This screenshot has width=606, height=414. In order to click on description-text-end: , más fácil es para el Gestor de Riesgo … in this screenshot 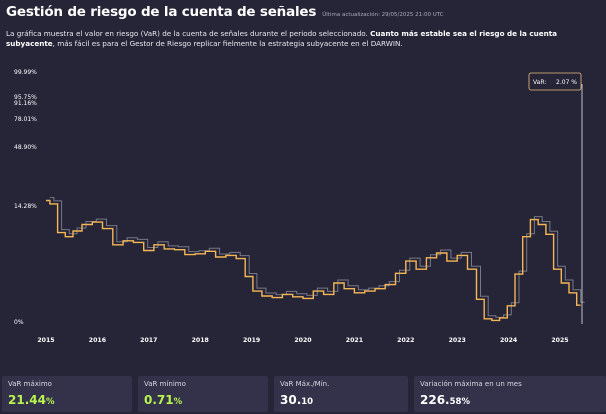, I will do `click(227, 43)`.